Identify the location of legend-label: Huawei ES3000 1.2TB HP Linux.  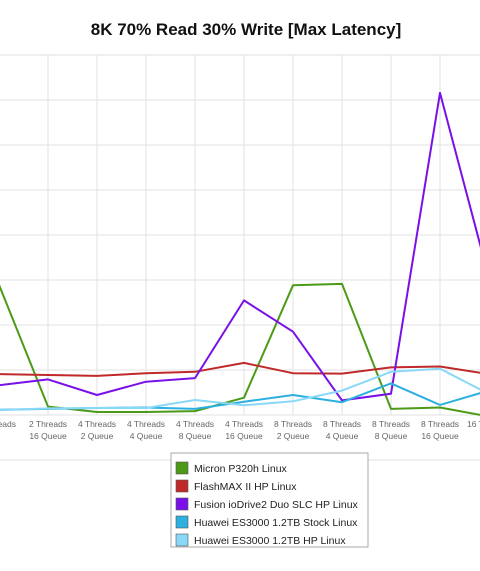
(270, 541).